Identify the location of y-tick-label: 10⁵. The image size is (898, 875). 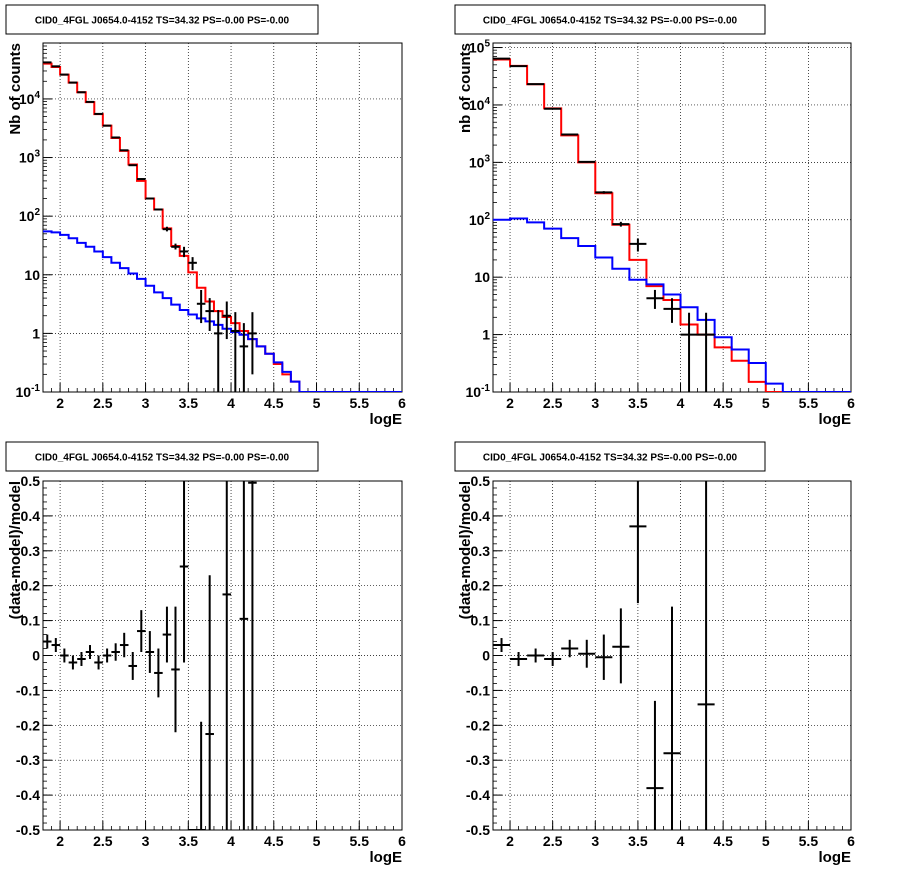
(480, 47).